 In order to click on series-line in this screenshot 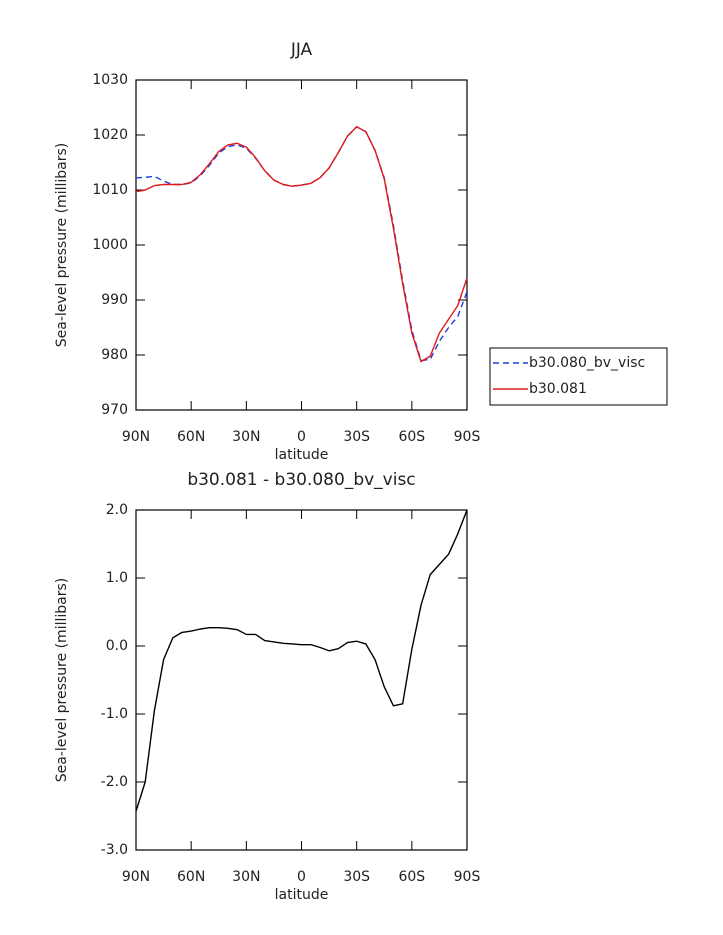, I will do `click(301, 244)`.